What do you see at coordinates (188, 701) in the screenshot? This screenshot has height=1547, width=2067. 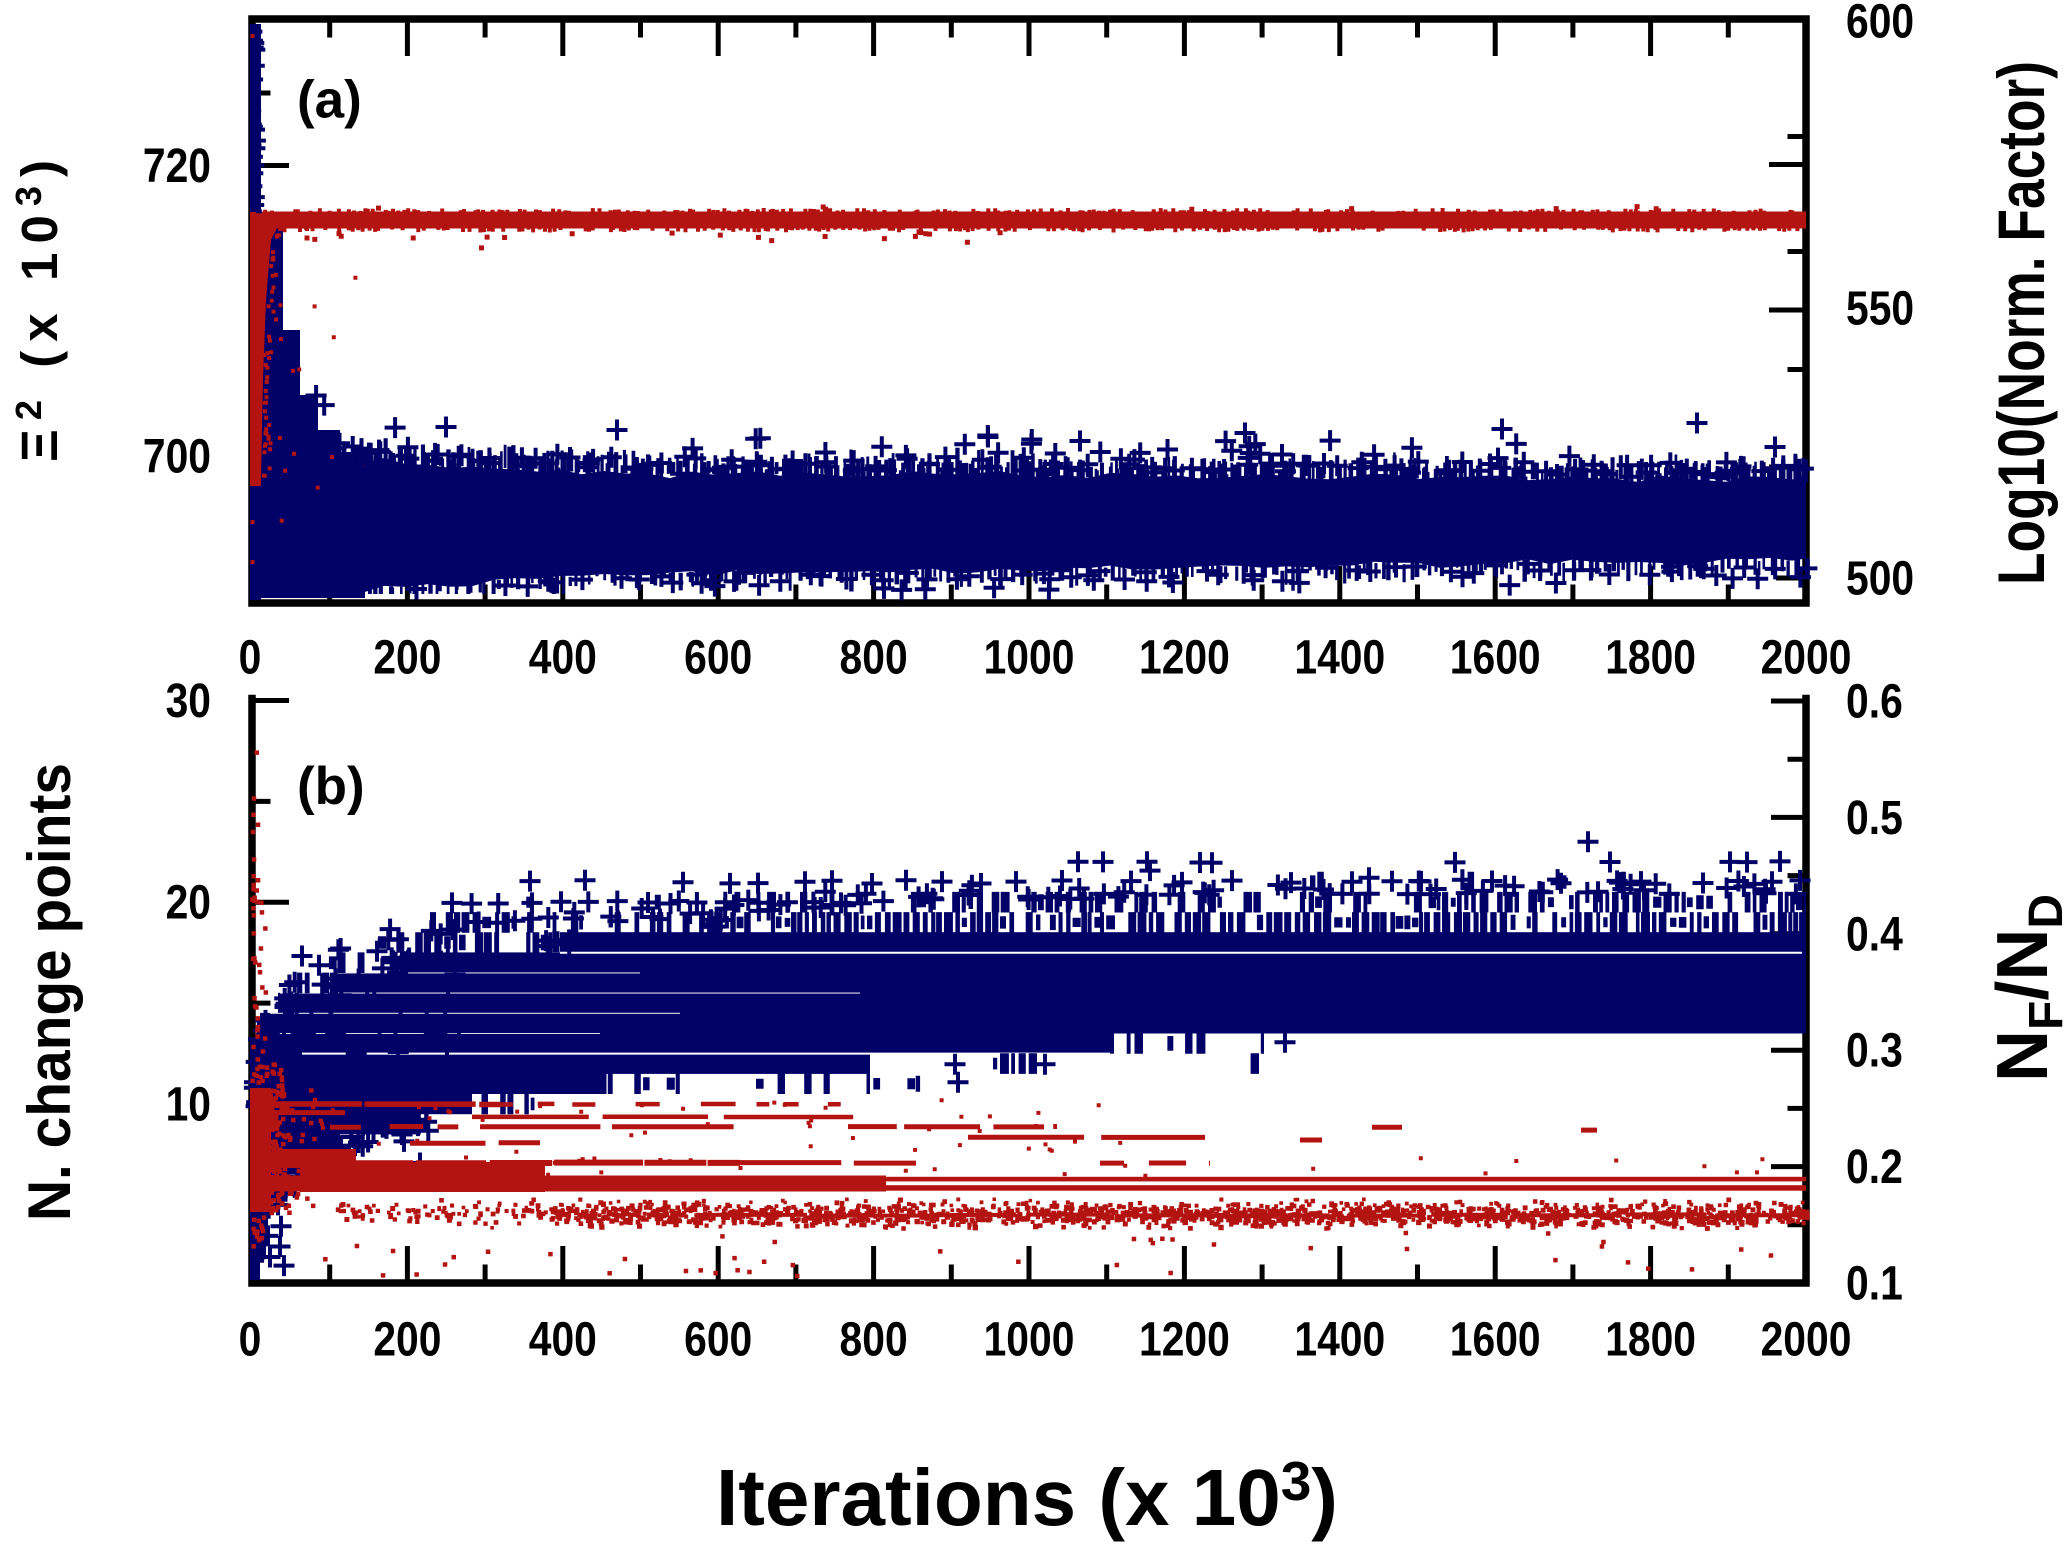 I see `svg-text: 30` at bounding box center [188, 701].